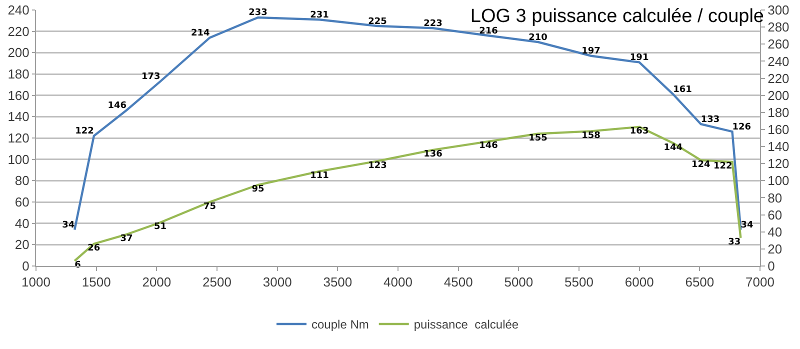 The width and height of the screenshot is (800, 349). I want to click on x-tick-label: 1500, so click(96, 282).